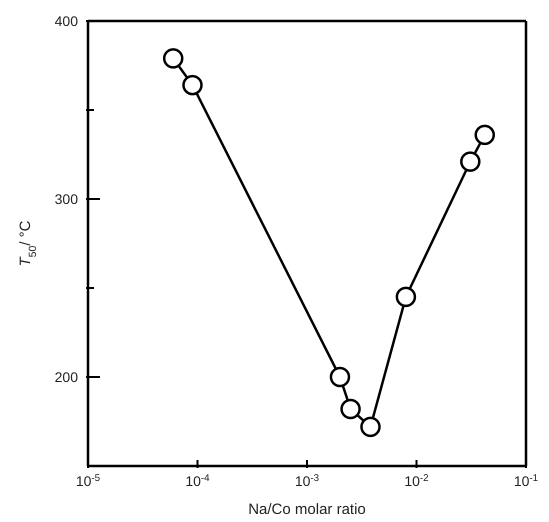 The width and height of the screenshot is (549, 522). I want to click on x-tick-label: 10$^{-1}$, so click(526, 480).